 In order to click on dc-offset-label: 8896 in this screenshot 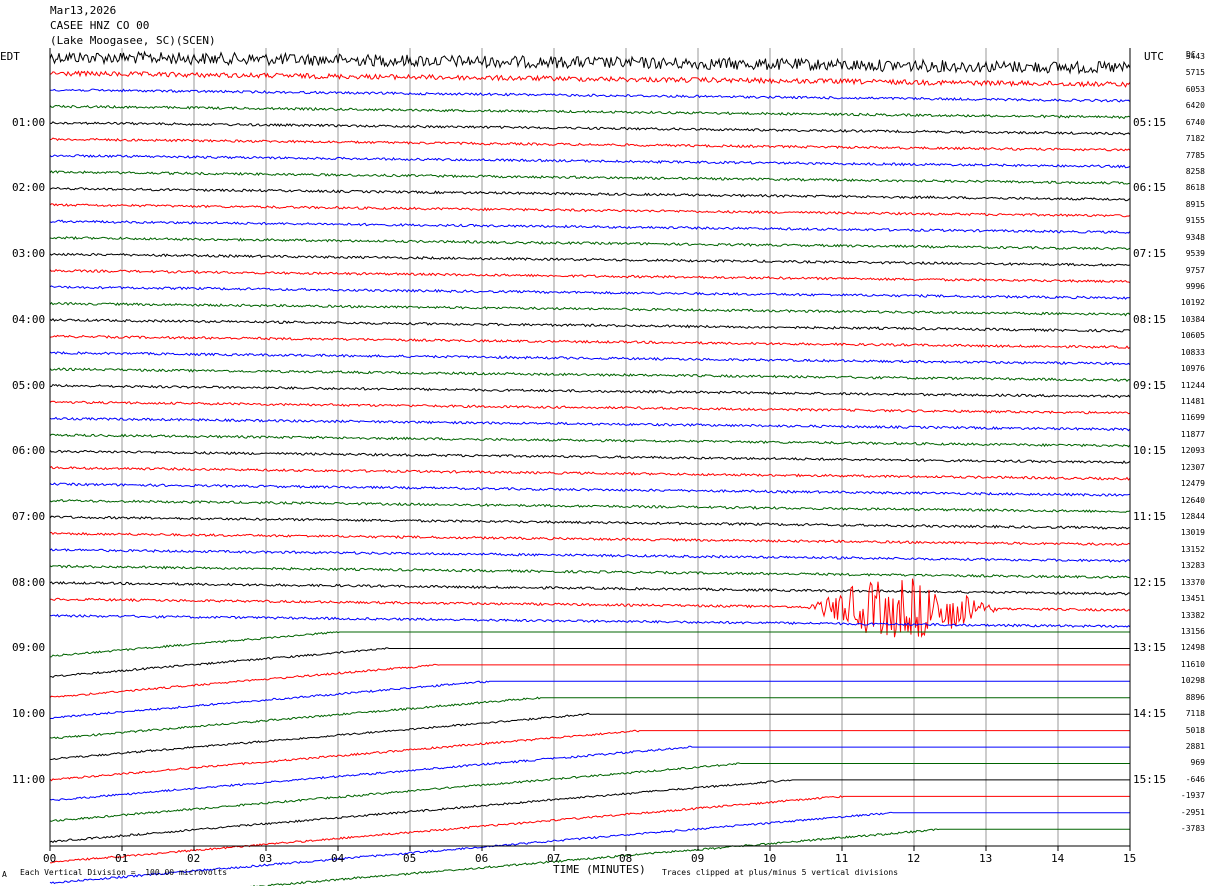, I will do `click(1195, 697)`.